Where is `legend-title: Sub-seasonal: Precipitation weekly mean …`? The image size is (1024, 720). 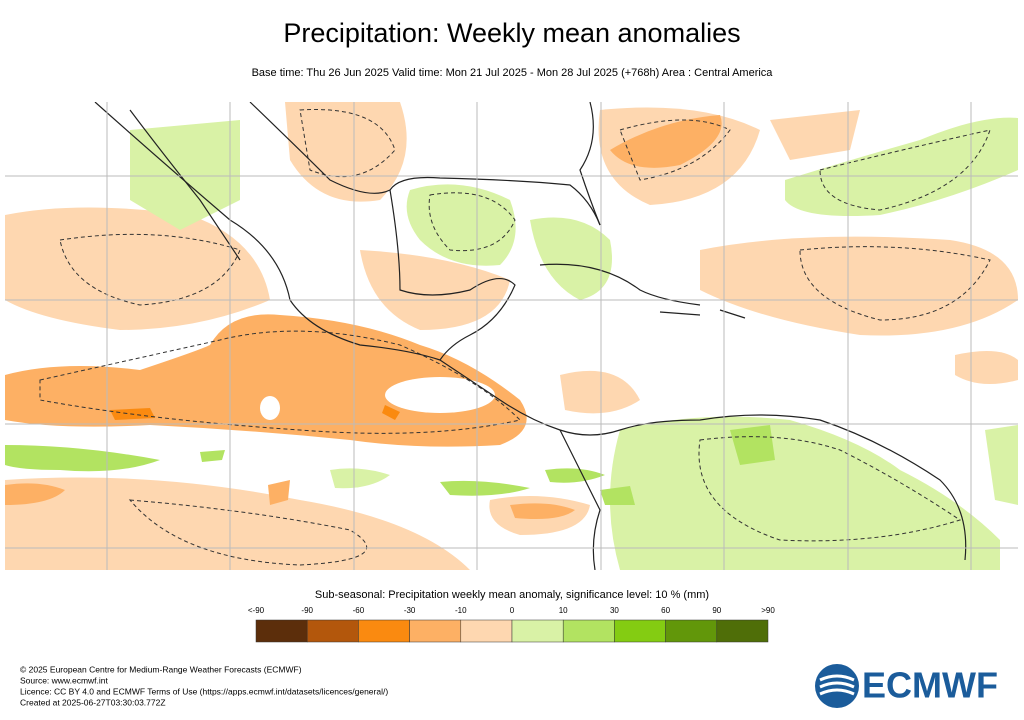
legend-title: Sub-seasonal: Precipitation weekly mean … is located at coordinates (512, 595).